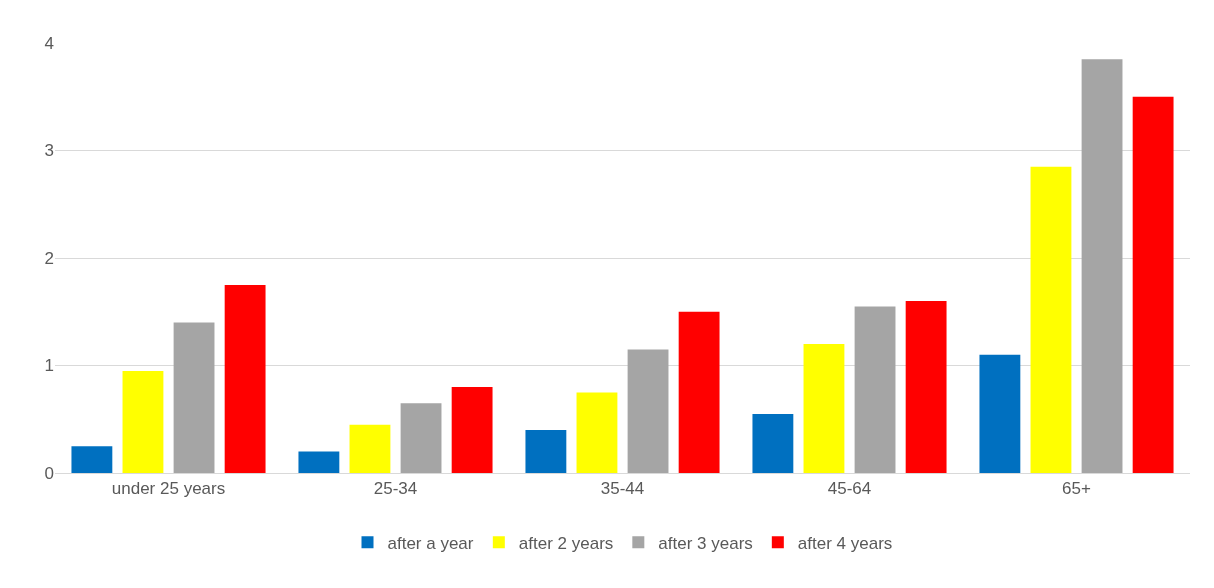 The width and height of the screenshot is (1214, 588). I want to click on x-tick-label: 65+, so click(1076, 489).